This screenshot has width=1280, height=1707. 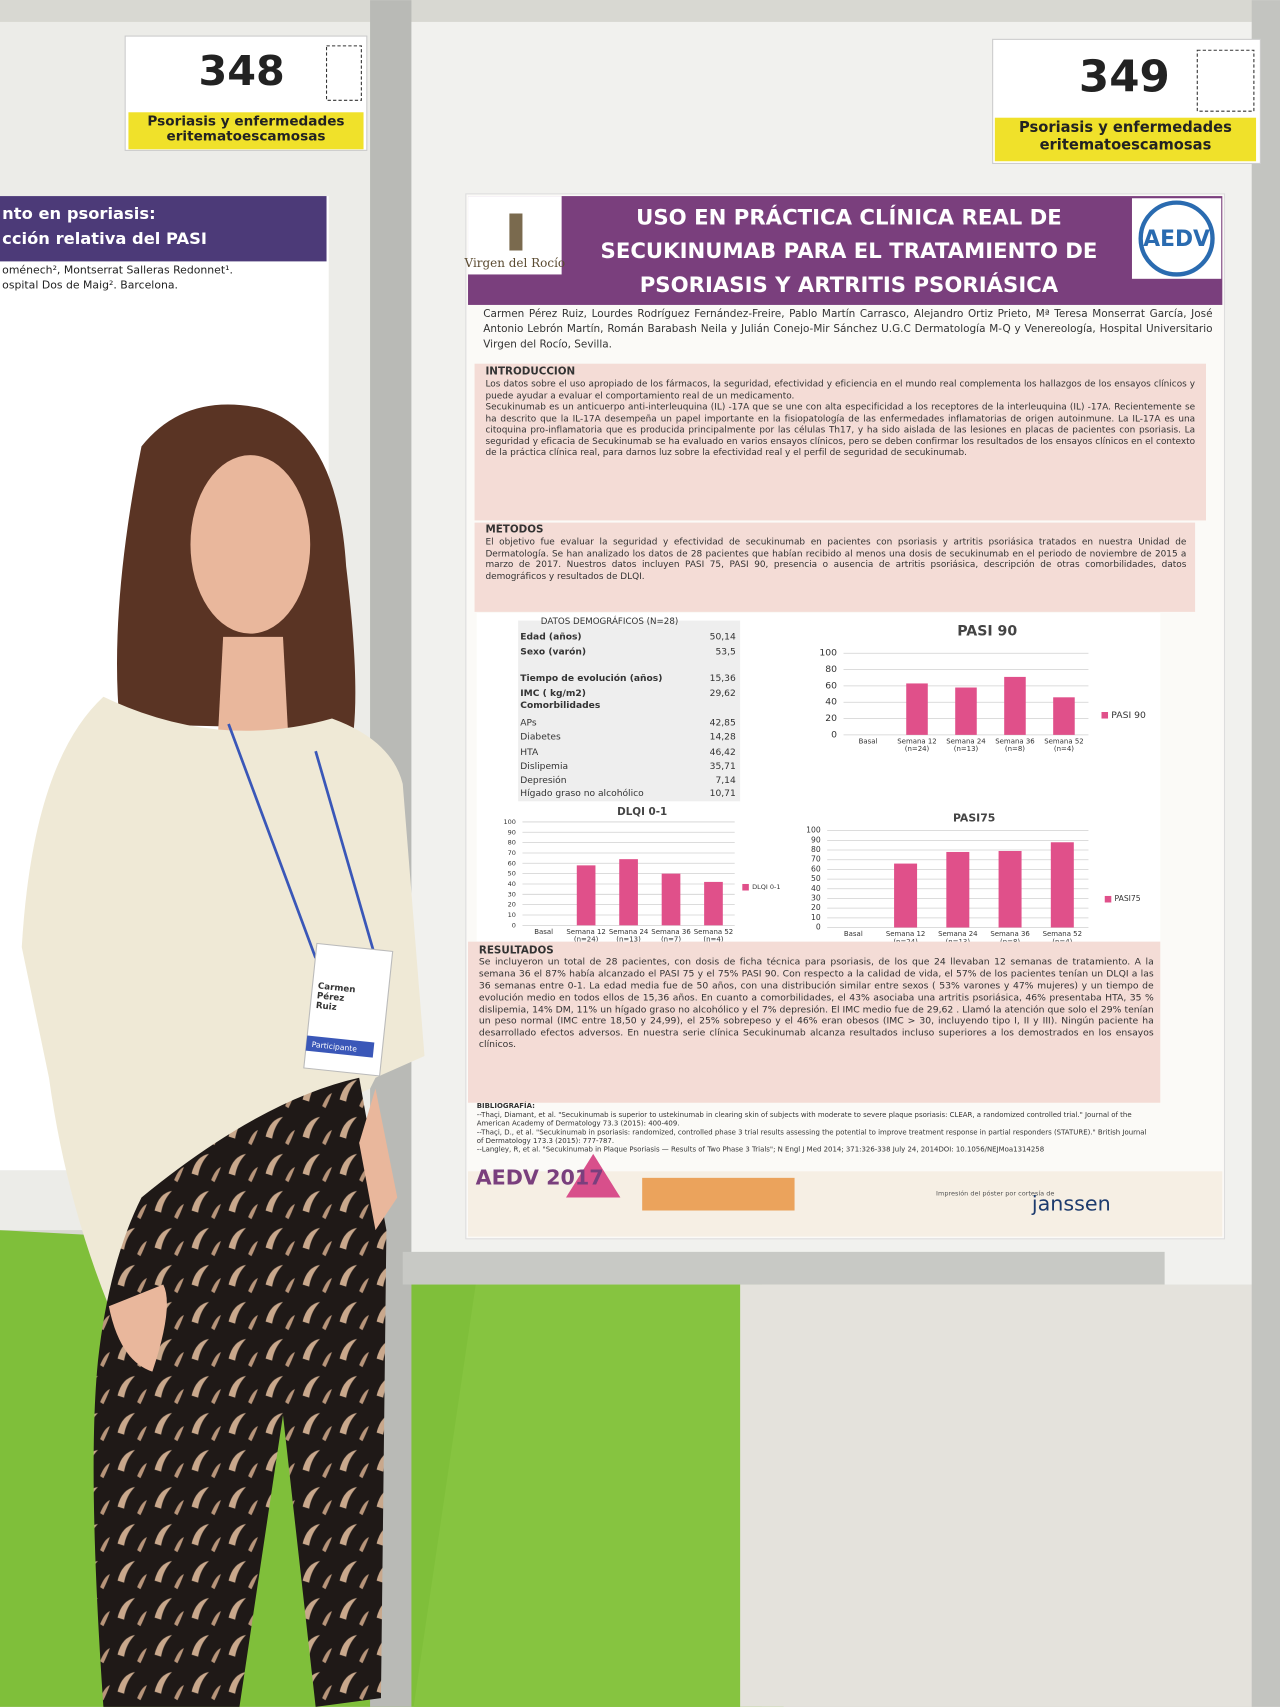 What do you see at coordinates (816, 917) in the screenshot?
I see `y-tick-label: 10` at bounding box center [816, 917].